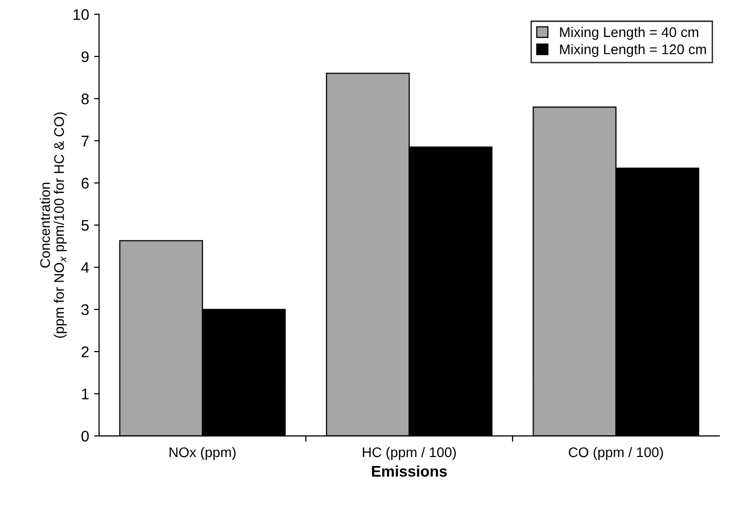  Describe the element at coordinates (85, 267) in the screenshot. I see `y-tick-label: 4` at that location.